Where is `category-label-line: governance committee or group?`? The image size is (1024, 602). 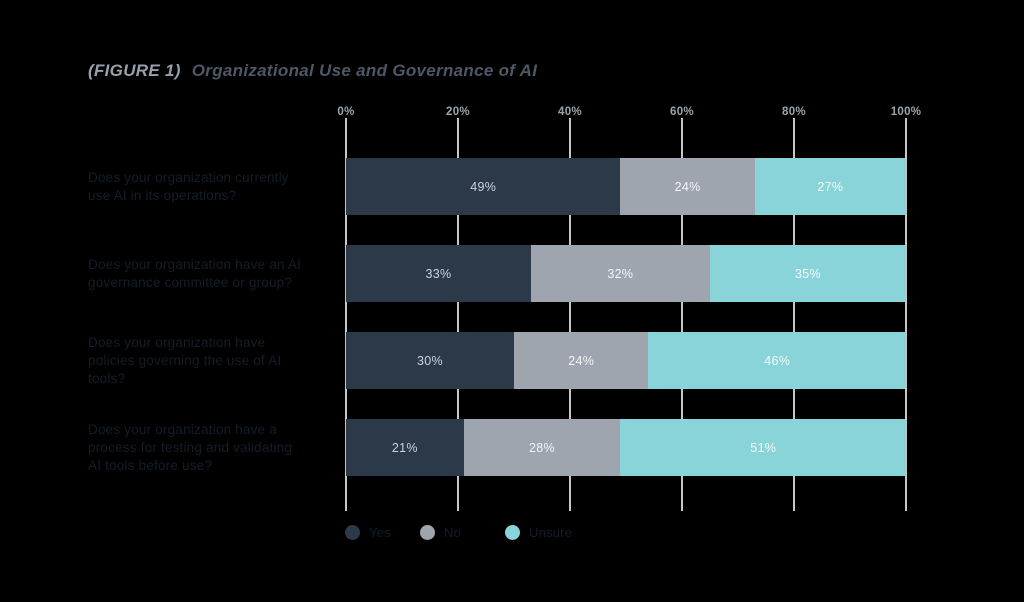
category-label-line: governance committee or group? is located at coordinates (190, 282).